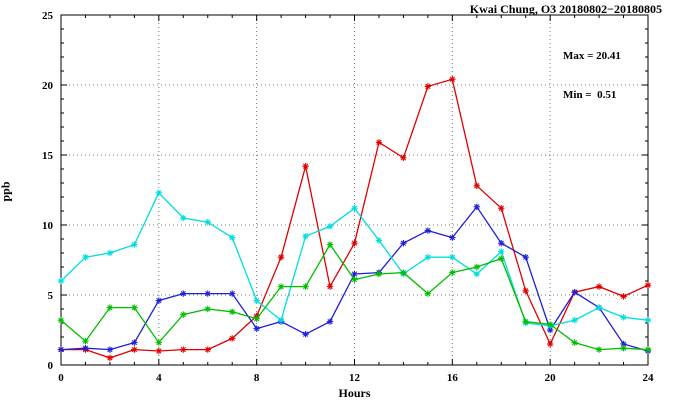 This screenshot has height=409, width=674. Describe the element at coordinates (51, 366) in the screenshot. I see `y-tick-label: 0` at that location.